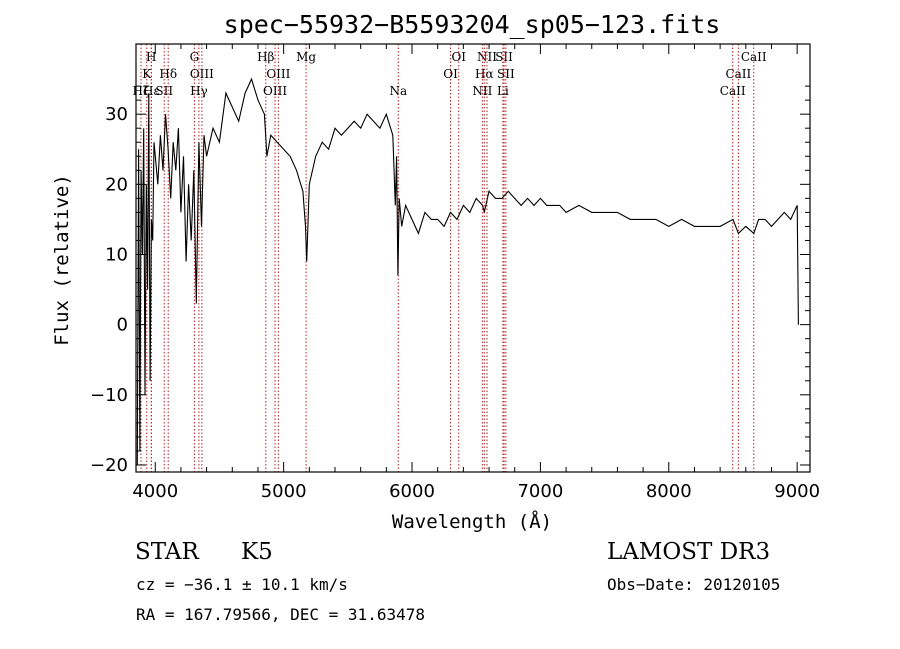 The height and width of the screenshot is (649, 900). What do you see at coordinates (155, 491) in the screenshot?
I see `x-tick-label: 4000` at bounding box center [155, 491].